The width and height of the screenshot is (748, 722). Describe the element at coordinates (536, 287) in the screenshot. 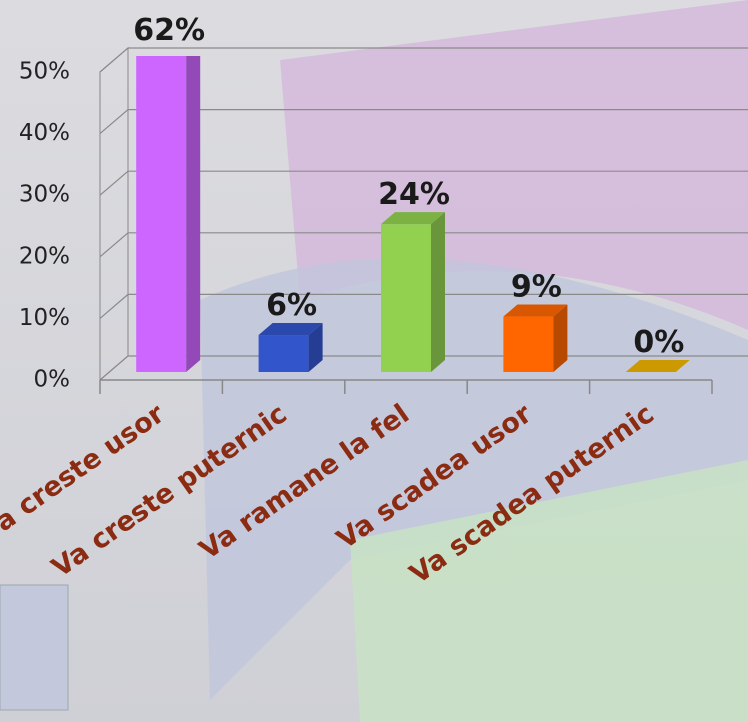

I see `value-label: 9%` at that location.